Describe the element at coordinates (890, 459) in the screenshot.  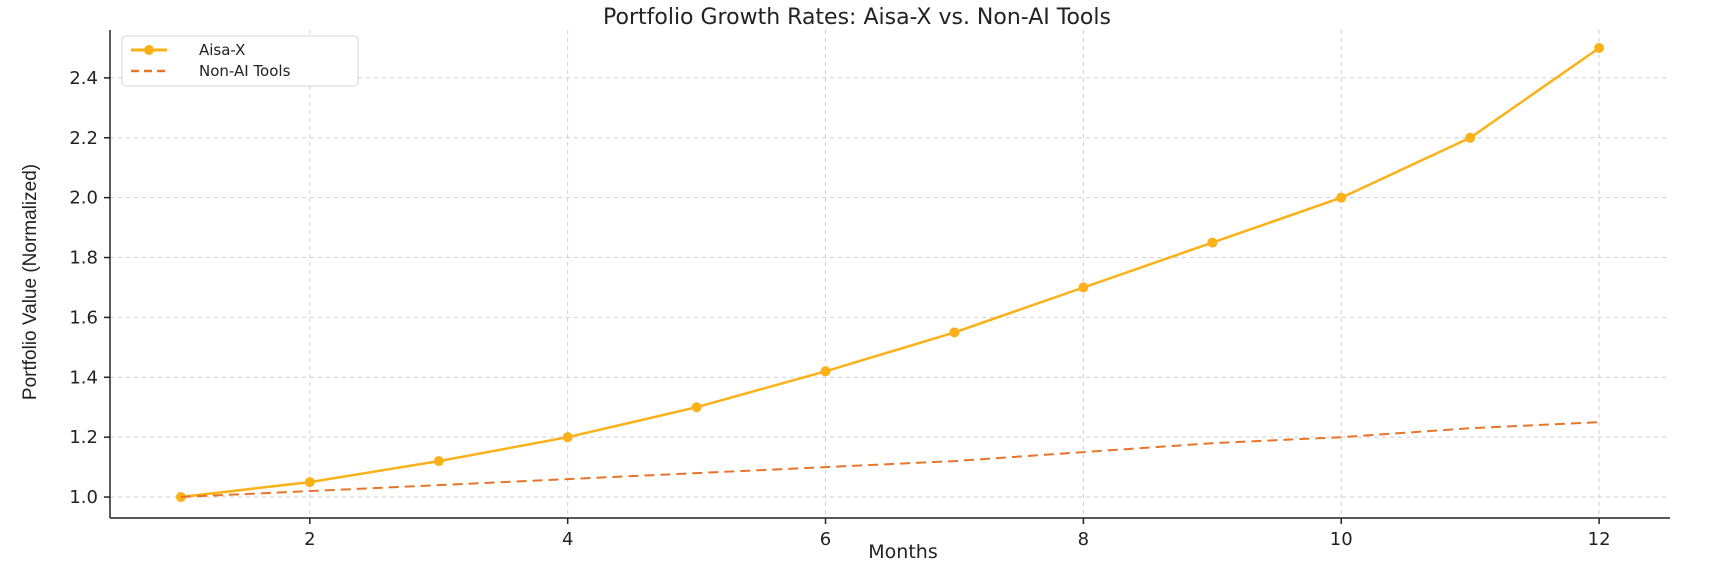
I see `series-line-non-ai-tools` at that location.